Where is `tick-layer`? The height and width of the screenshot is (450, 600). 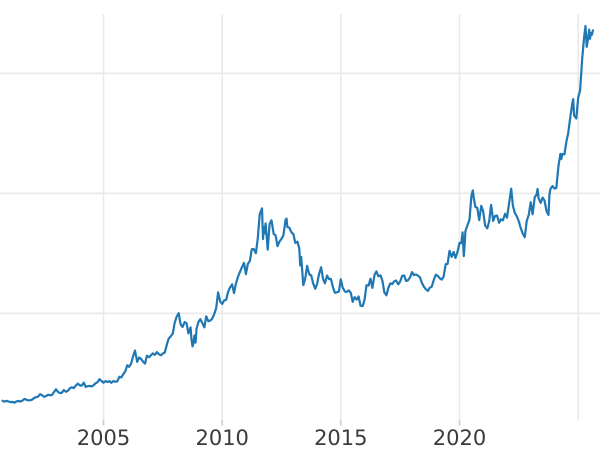
tick-layer is located at coordinates (281, 423).